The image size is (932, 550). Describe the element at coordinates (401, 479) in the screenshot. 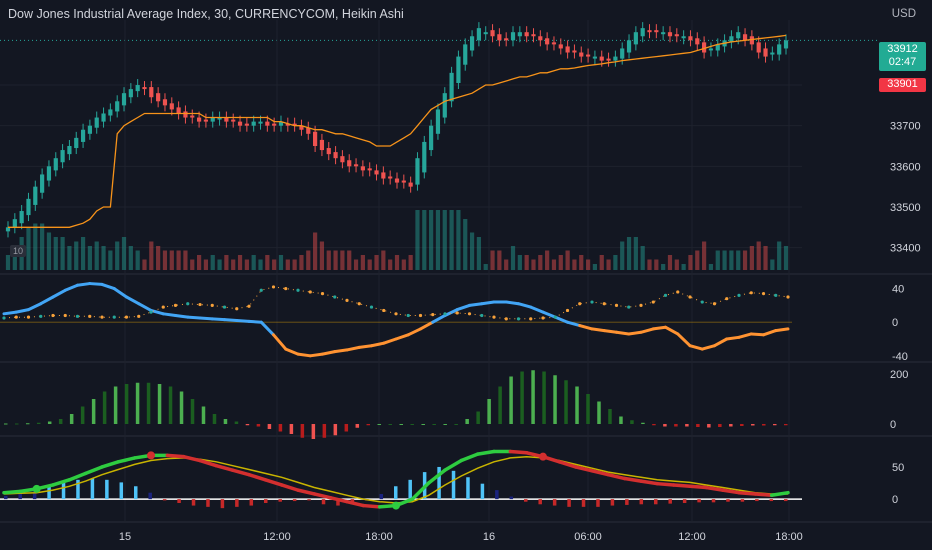

I see `stochastic-pane` at that location.